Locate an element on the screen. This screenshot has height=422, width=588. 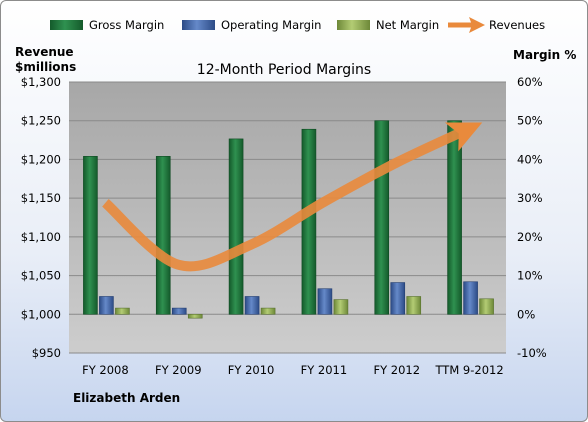
legend-item-net-margin: Net Margin is located at coordinates (388, 25).